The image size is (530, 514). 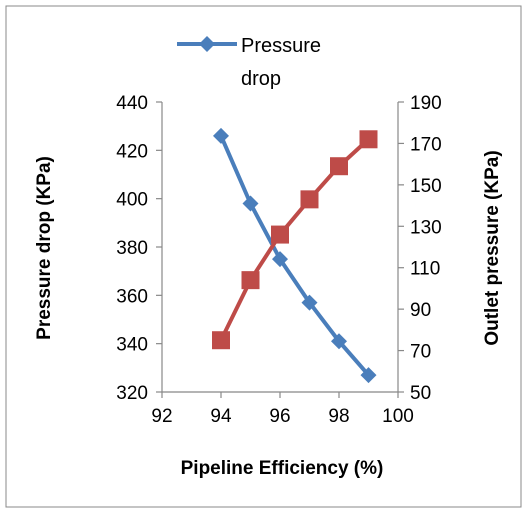 What do you see at coordinates (261, 79) in the screenshot?
I see `legend-label-line2: drop` at bounding box center [261, 79].